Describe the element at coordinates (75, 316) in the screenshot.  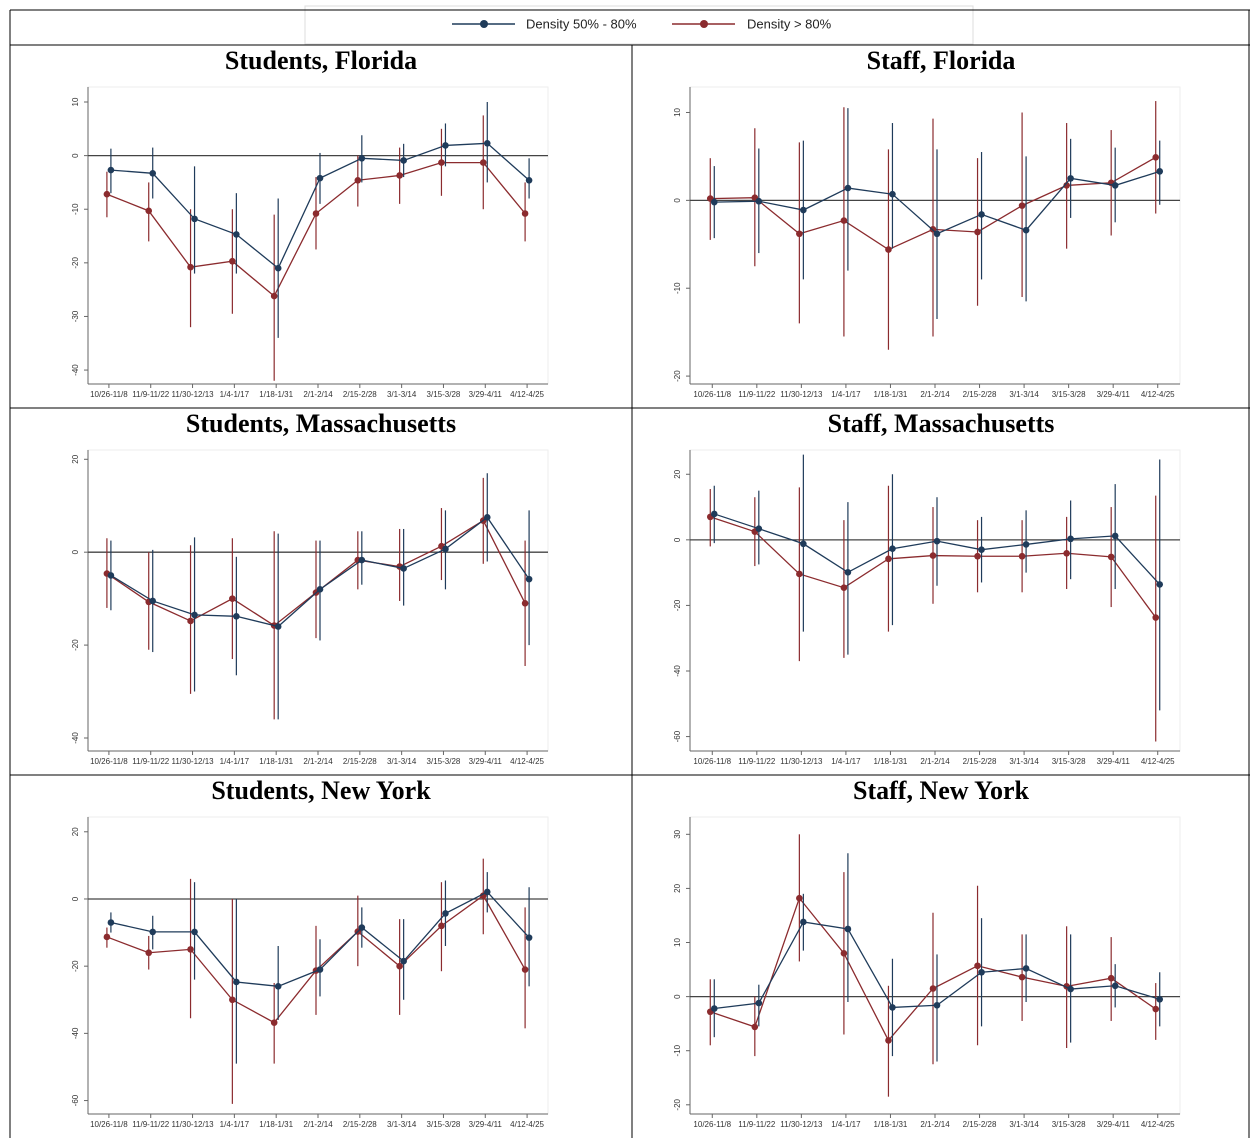
I see `y-tick-label: -30` at that location.